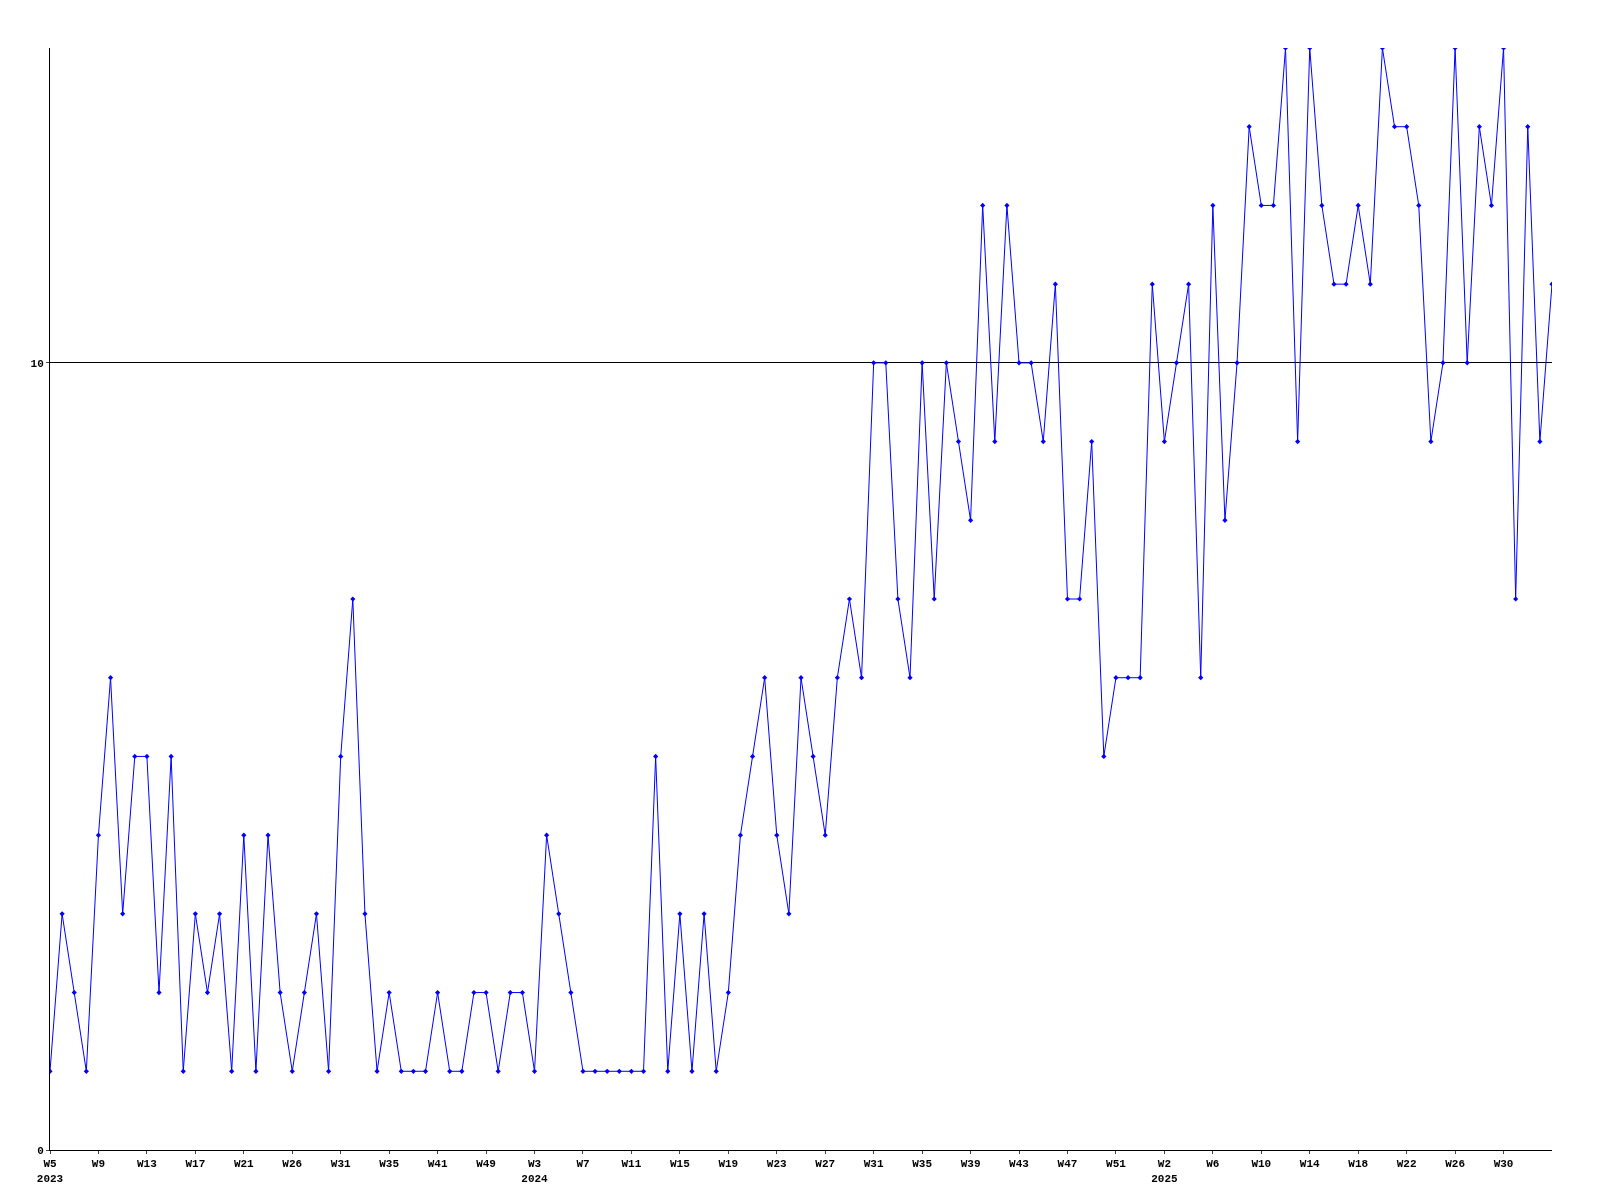 This screenshot has height=1200, width=1600. Describe the element at coordinates (825, 1164) in the screenshot. I see `x-tick-label: W27` at that location.